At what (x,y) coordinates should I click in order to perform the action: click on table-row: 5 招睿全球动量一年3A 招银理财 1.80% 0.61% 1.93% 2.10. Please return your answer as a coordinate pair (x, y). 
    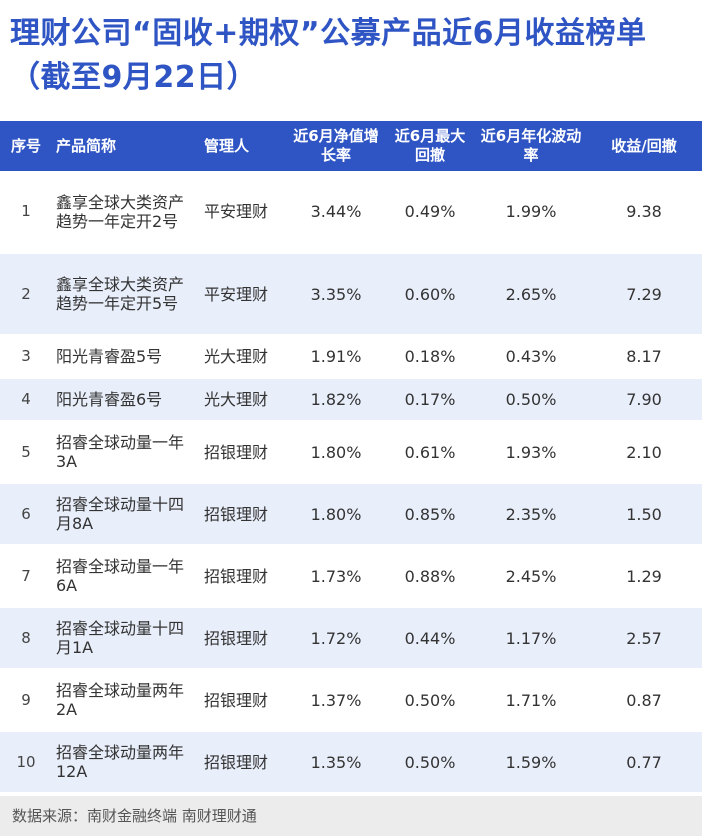
    Looking at the image, I should click on (351, 452).